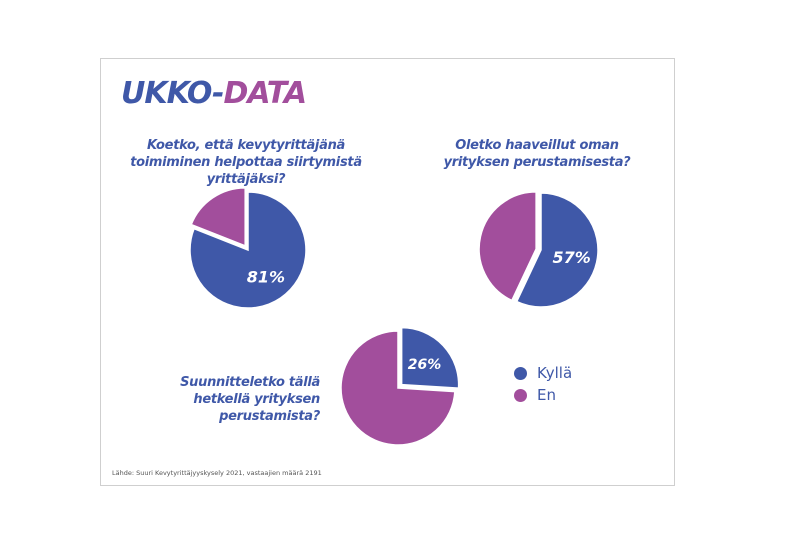 The height and width of the screenshot is (544, 792). What do you see at coordinates (535, 395) in the screenshot?
I see `legend-item-en: En` at bounding box center [535, 395].